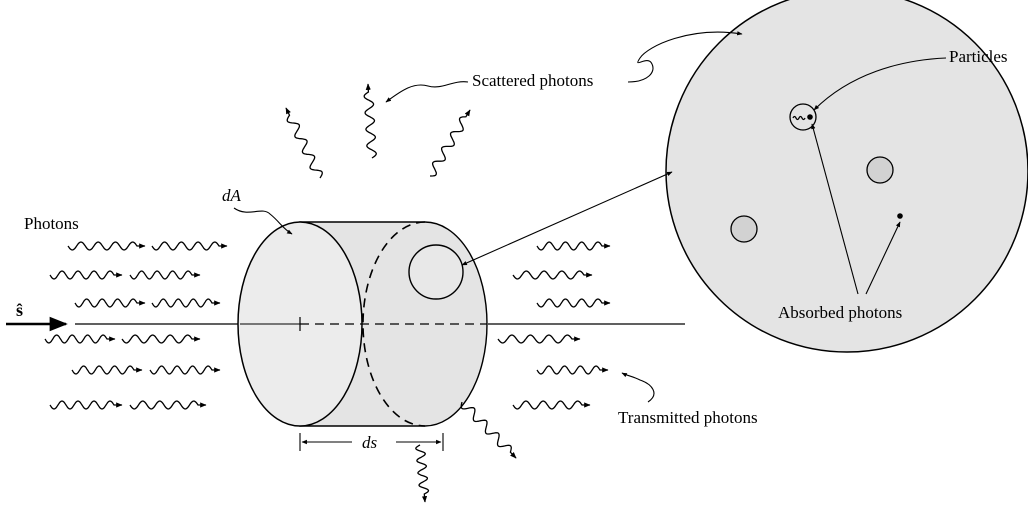 The height and width of the screenshot is (506, 1028). Describe the element at coordinates (638, 387) in the screenshot. I see `transmitted-leader` at that location.